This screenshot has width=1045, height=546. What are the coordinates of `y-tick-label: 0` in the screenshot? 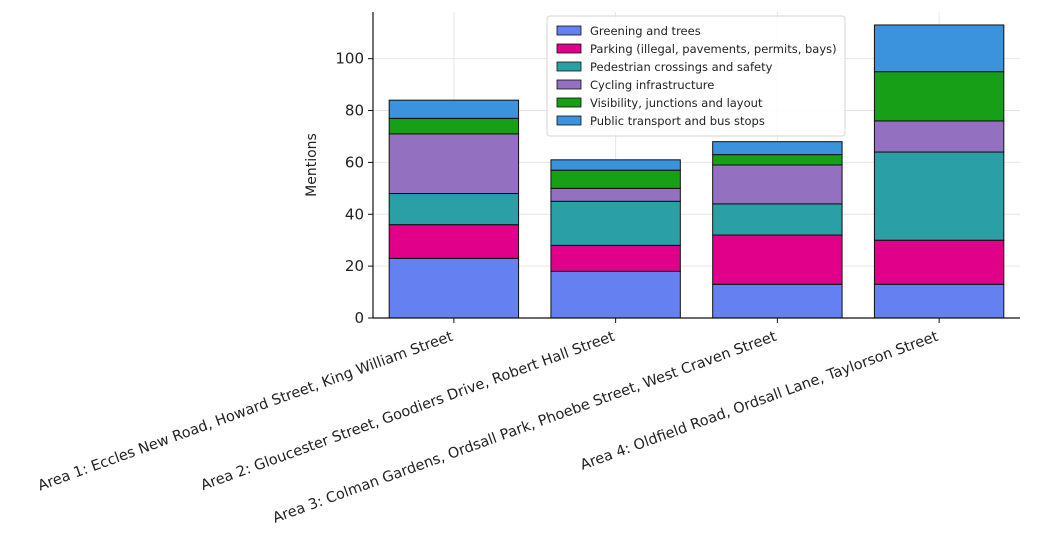 It's located at (359, 318).